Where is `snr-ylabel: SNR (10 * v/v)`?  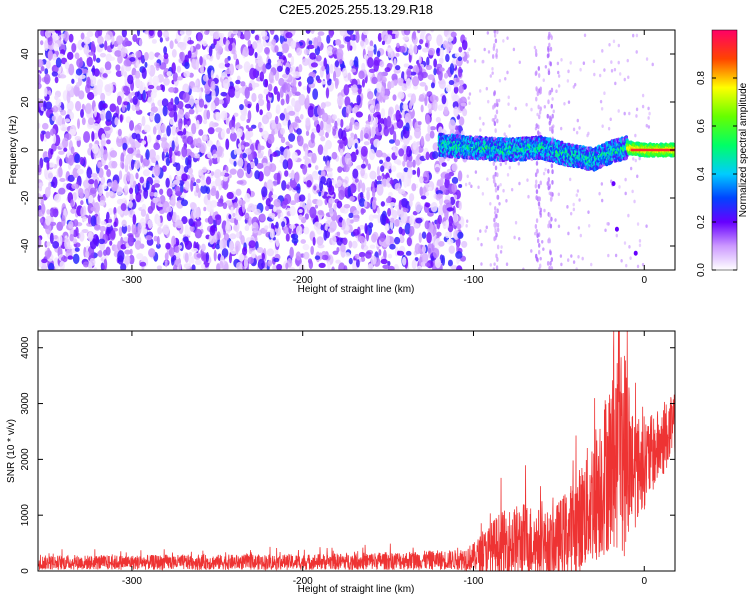 snr-ylabel: SNR (10 * v/v) is located at coordinates (11, 451).